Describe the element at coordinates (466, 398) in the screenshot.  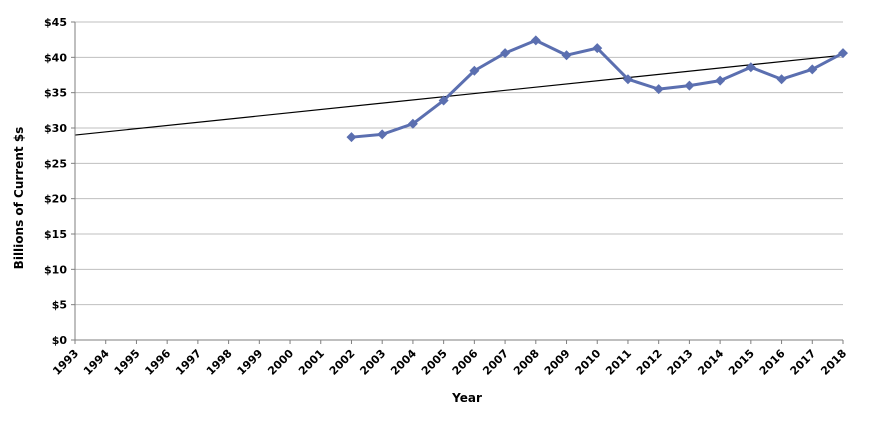
I see `x-axis-label: Year` at that location.